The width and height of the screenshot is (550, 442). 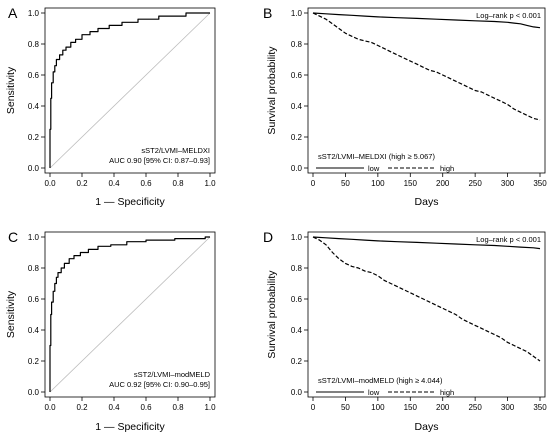 What do you see at coordinates (268, 237) in the screenshot?
I see `panel-letter: D` at bounding box center [268, 237].